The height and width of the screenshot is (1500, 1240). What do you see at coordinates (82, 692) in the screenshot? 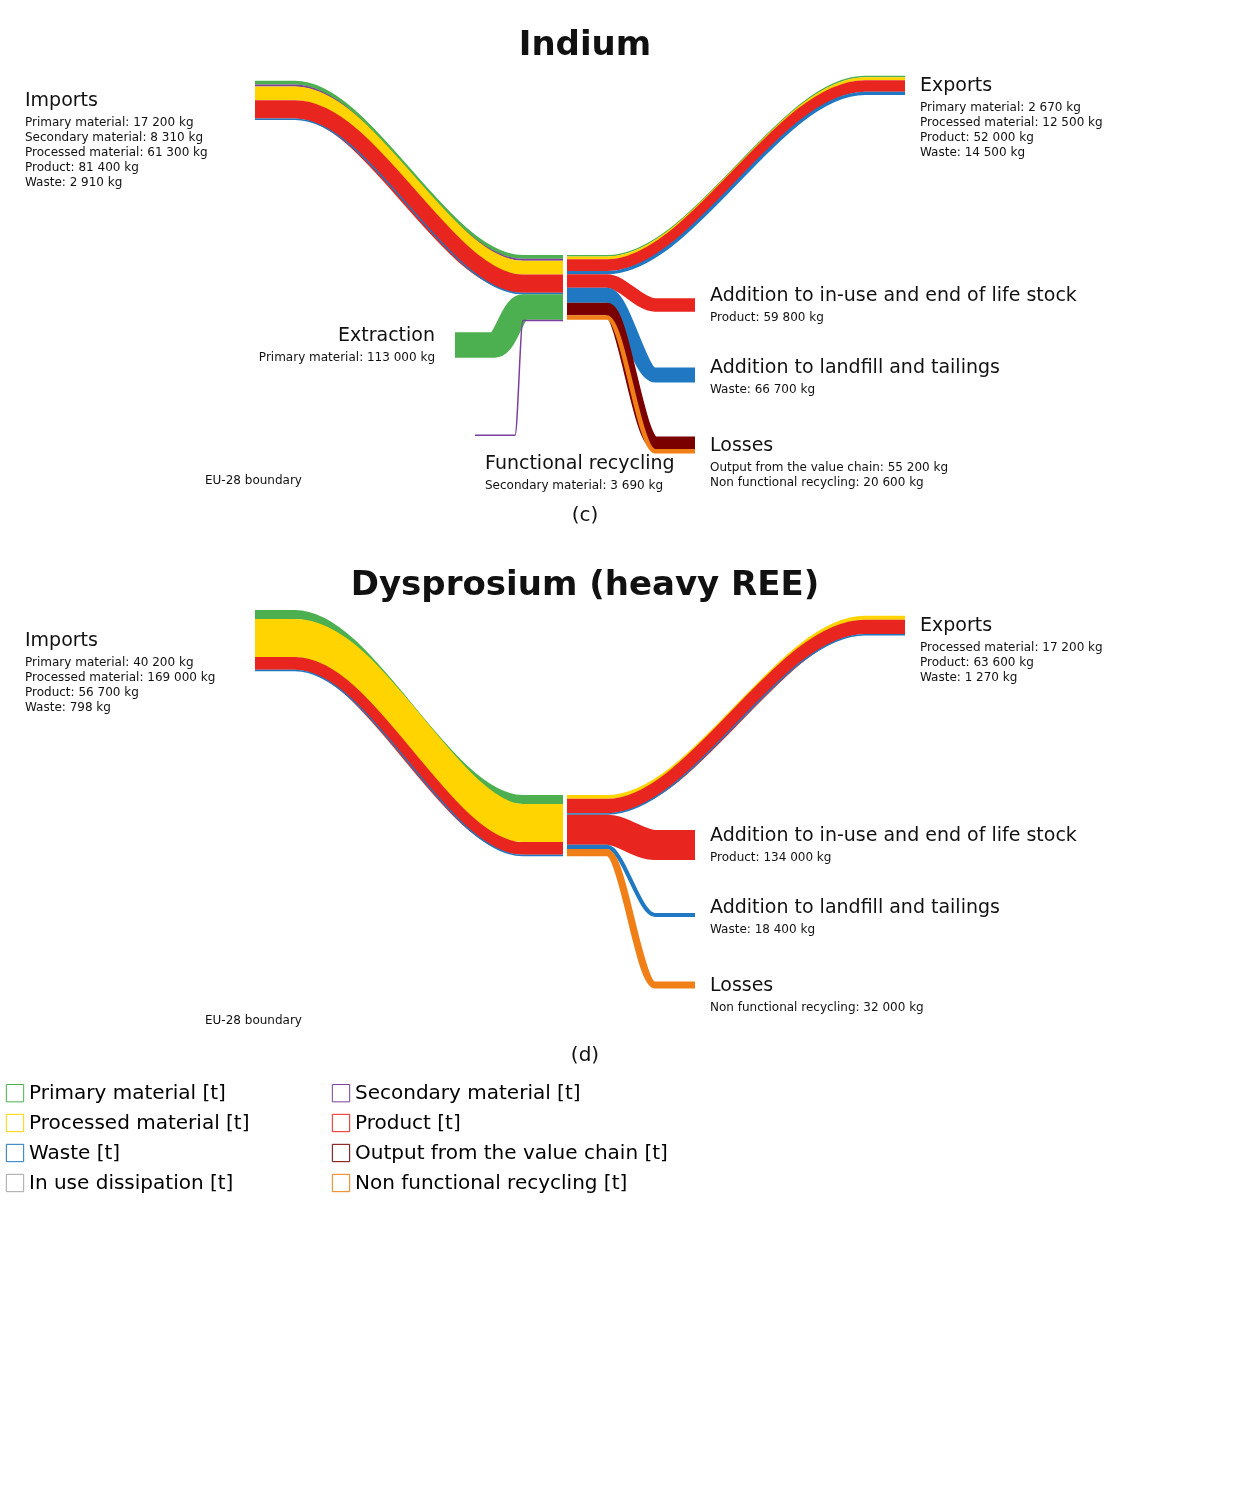
I see `data-label: Product: 56 700 kg` at bounding box center [82, 692].